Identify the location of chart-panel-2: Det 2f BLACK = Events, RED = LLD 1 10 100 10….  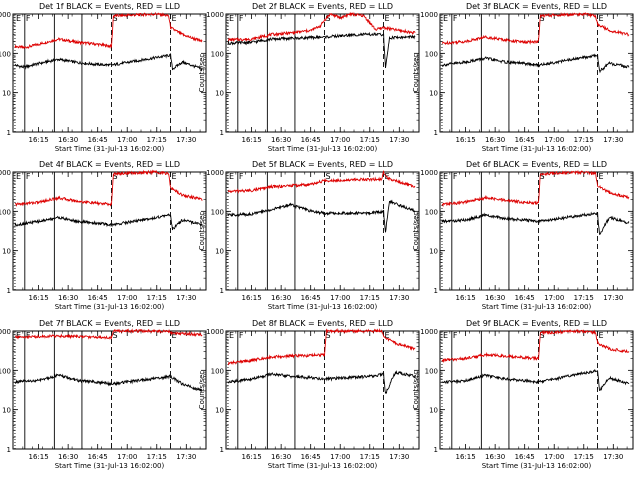
(309, 77).